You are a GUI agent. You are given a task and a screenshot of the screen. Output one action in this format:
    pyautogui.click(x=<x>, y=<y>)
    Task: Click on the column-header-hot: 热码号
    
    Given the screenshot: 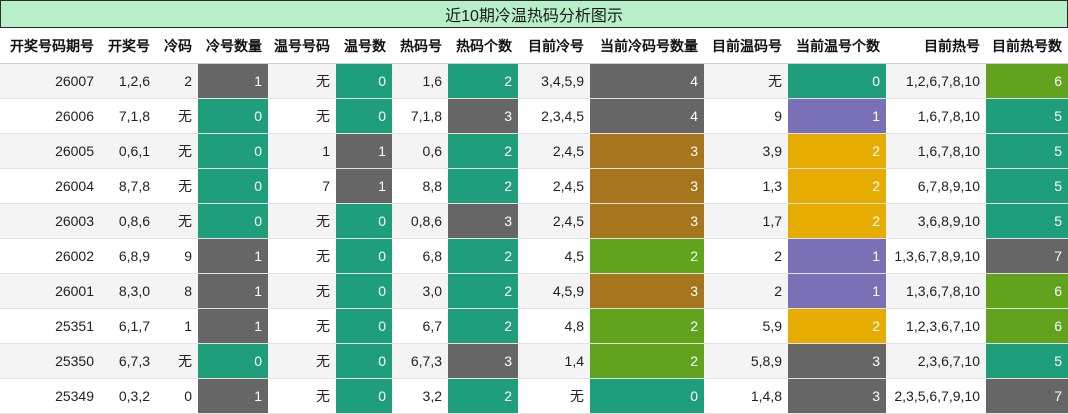 What is the action you would take?
    pyautogui.click(x=420, y=46)
    